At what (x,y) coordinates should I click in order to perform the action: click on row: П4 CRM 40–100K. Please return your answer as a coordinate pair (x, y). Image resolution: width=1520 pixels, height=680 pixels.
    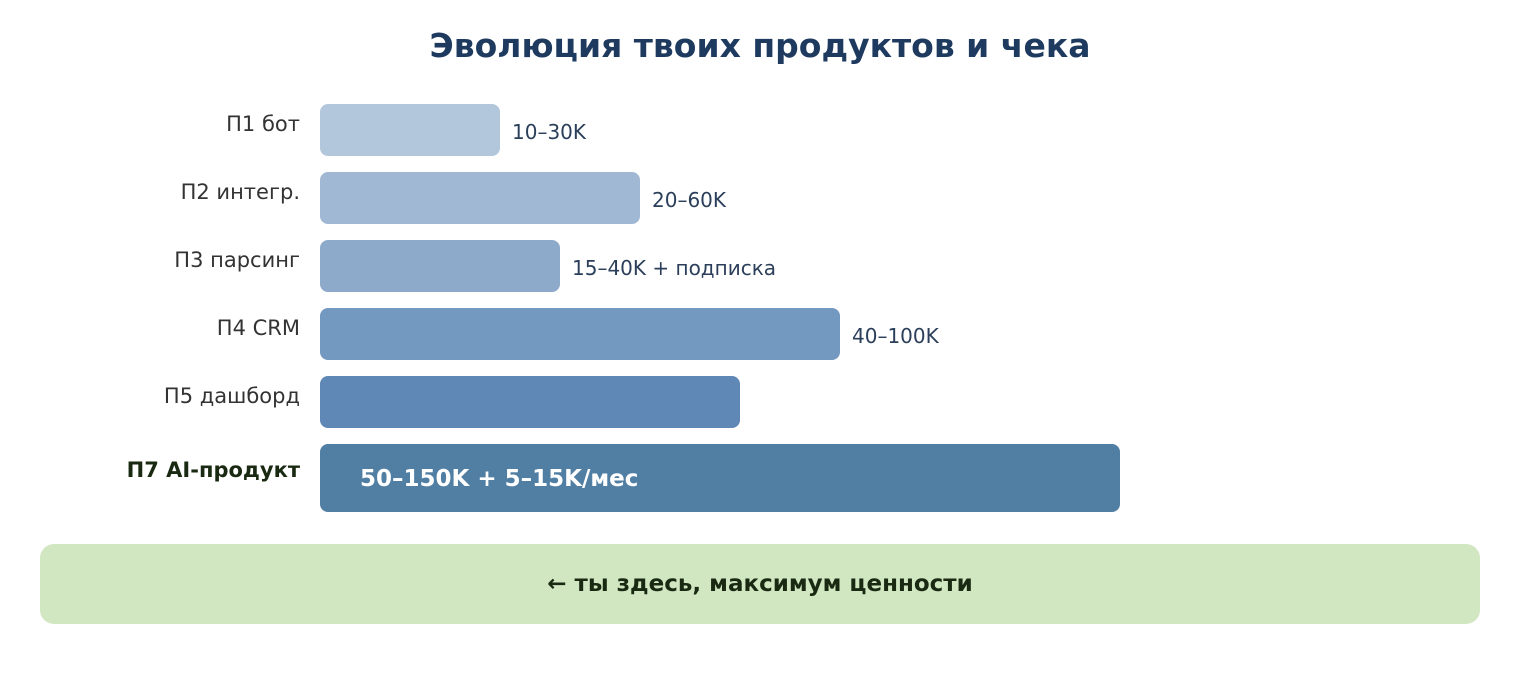
    Looking at the image, I should click on (760, 334).